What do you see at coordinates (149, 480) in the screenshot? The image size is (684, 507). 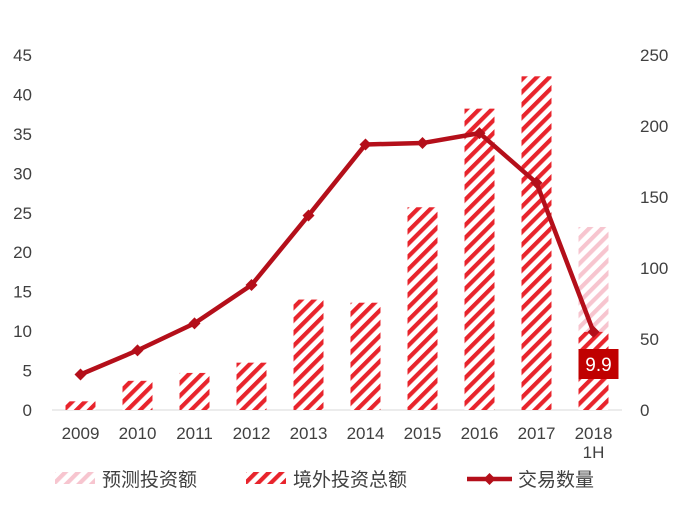 I see `legend-forecast-label: 预测投资额` at bounding box center [149, 480].